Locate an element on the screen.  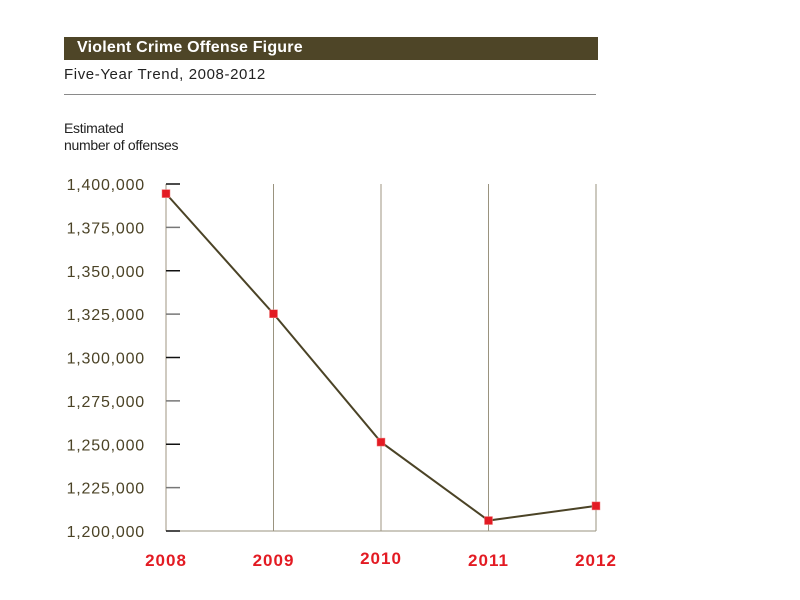
y-tick-label: 1,375,000 is located at coordinates (106, 228).